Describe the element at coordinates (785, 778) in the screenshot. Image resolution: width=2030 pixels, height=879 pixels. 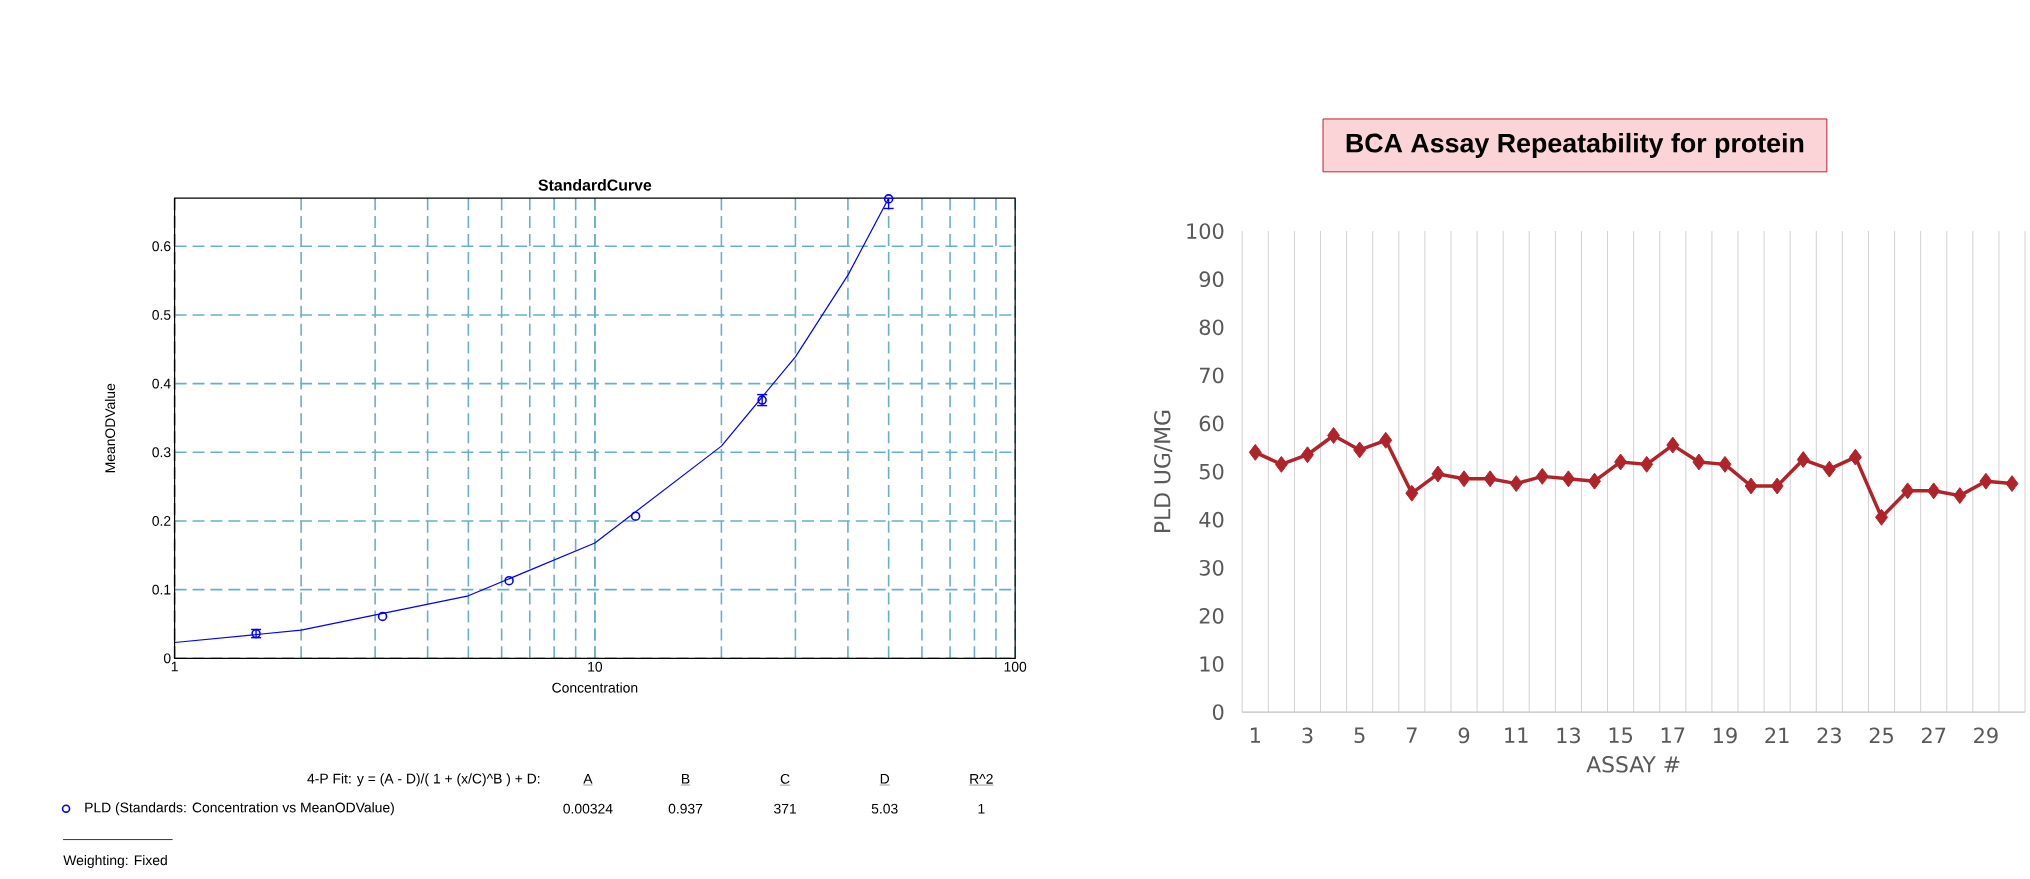
I see `text: C` at that location.